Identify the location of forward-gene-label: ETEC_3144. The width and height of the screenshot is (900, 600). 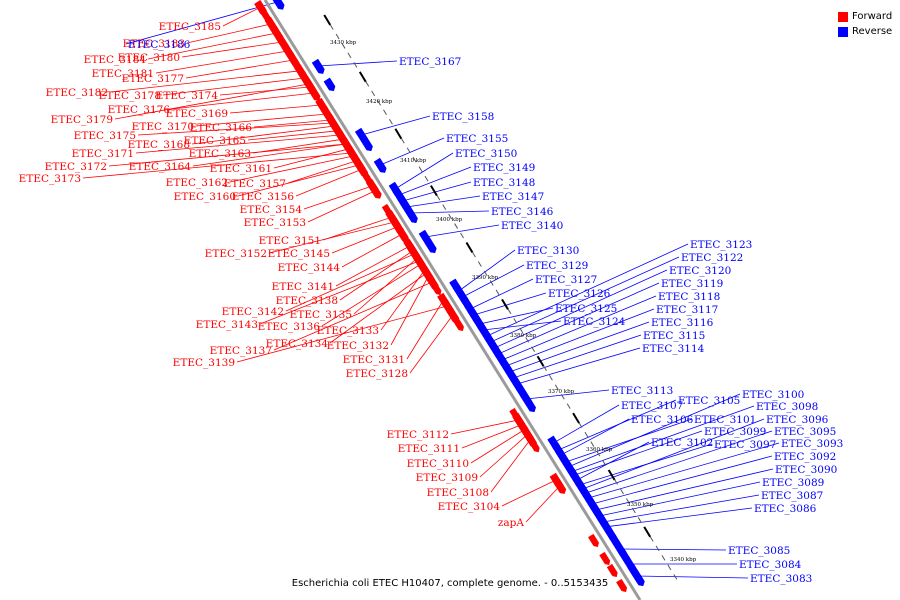
(309, 268).